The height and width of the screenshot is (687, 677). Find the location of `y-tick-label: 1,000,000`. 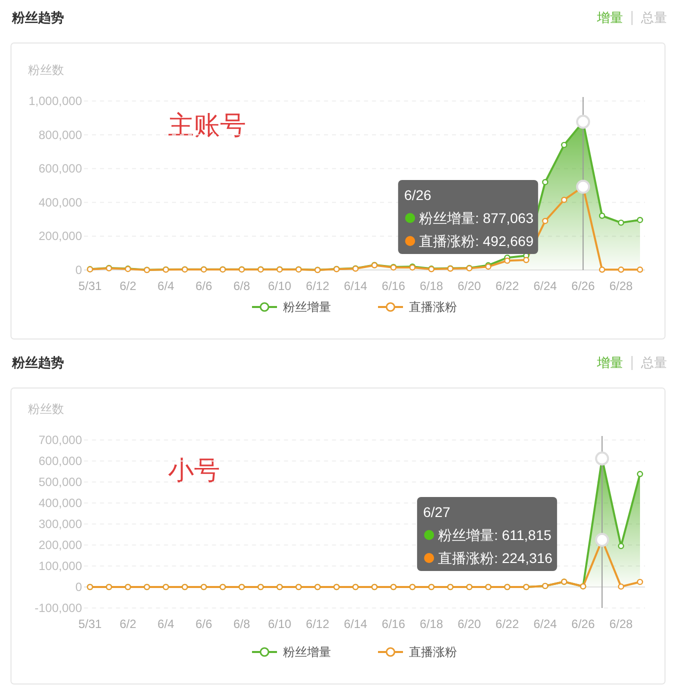

y-tick-label: 1,000,000 is located at coordinates (55, 101).